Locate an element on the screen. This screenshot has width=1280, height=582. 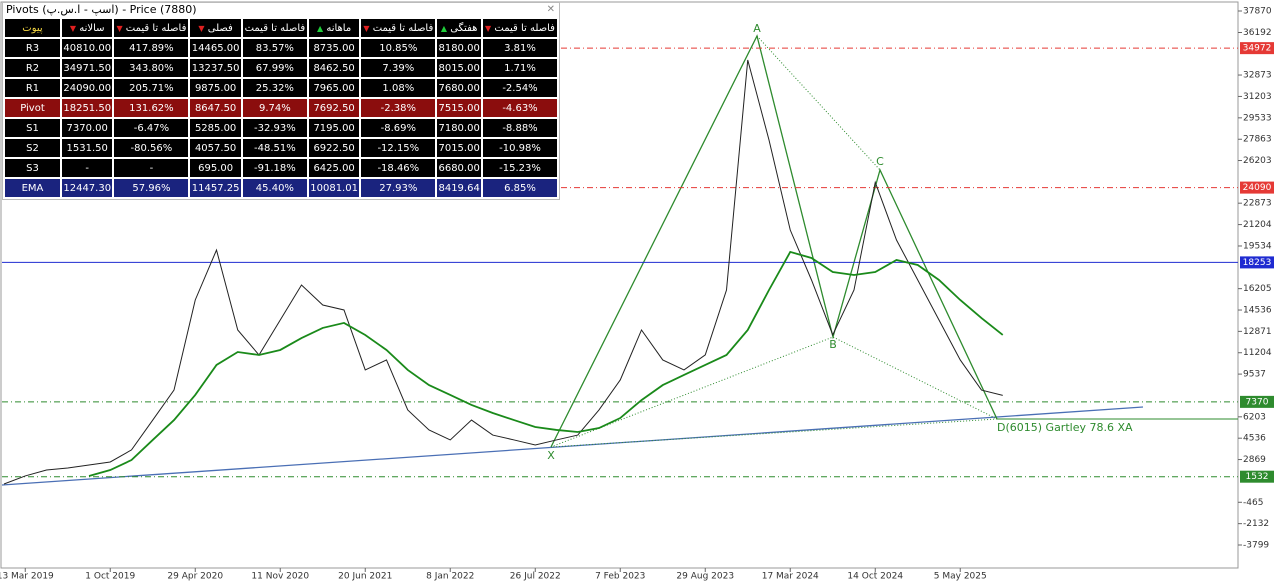
x-tick-label: 29 Aug 2023 is located at coordinates (705, 577).